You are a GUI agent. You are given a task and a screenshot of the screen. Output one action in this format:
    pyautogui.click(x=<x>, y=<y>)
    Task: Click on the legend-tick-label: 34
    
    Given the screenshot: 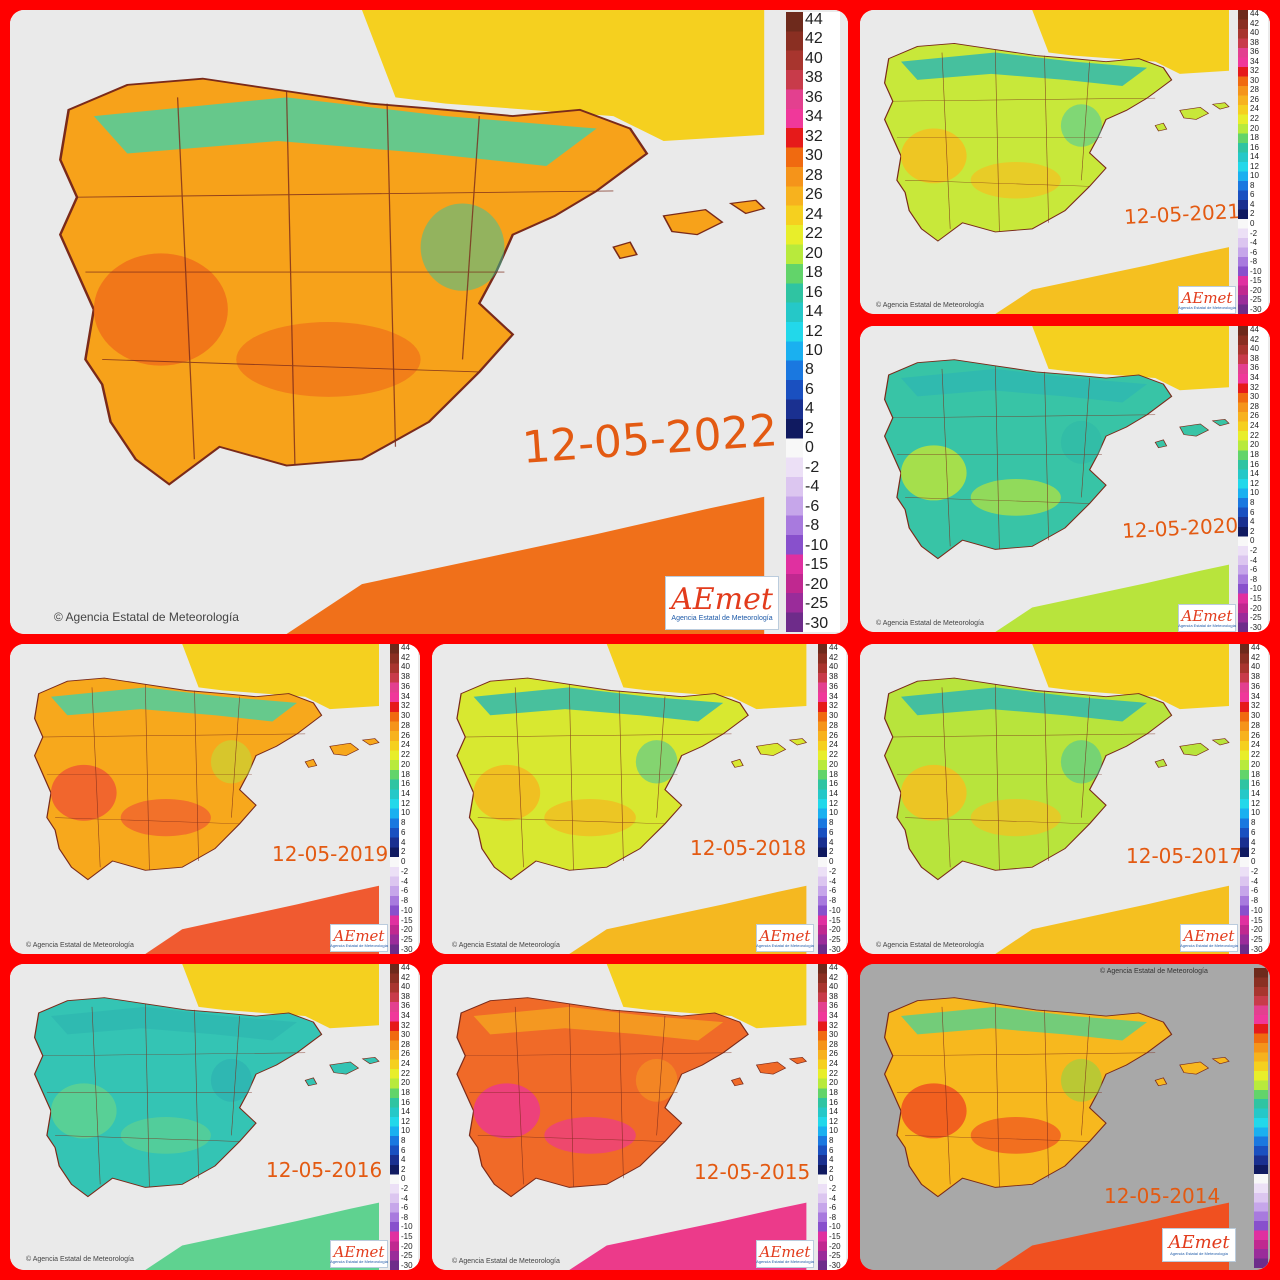 What is the action you would take?
    pyautogui.click(x=814, y=117)
    